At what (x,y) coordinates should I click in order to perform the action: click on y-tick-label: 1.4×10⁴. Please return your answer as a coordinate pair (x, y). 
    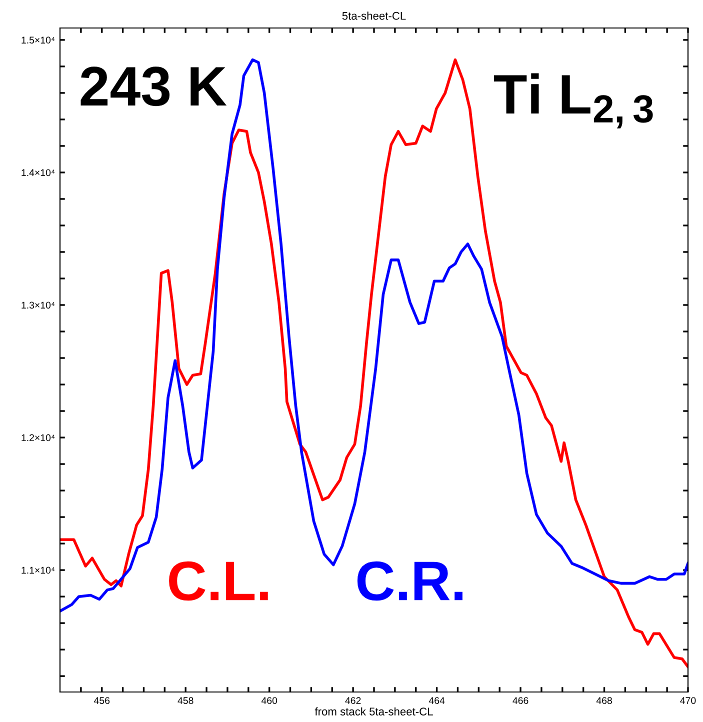
    Looking at the image, I should click on (38, 172).